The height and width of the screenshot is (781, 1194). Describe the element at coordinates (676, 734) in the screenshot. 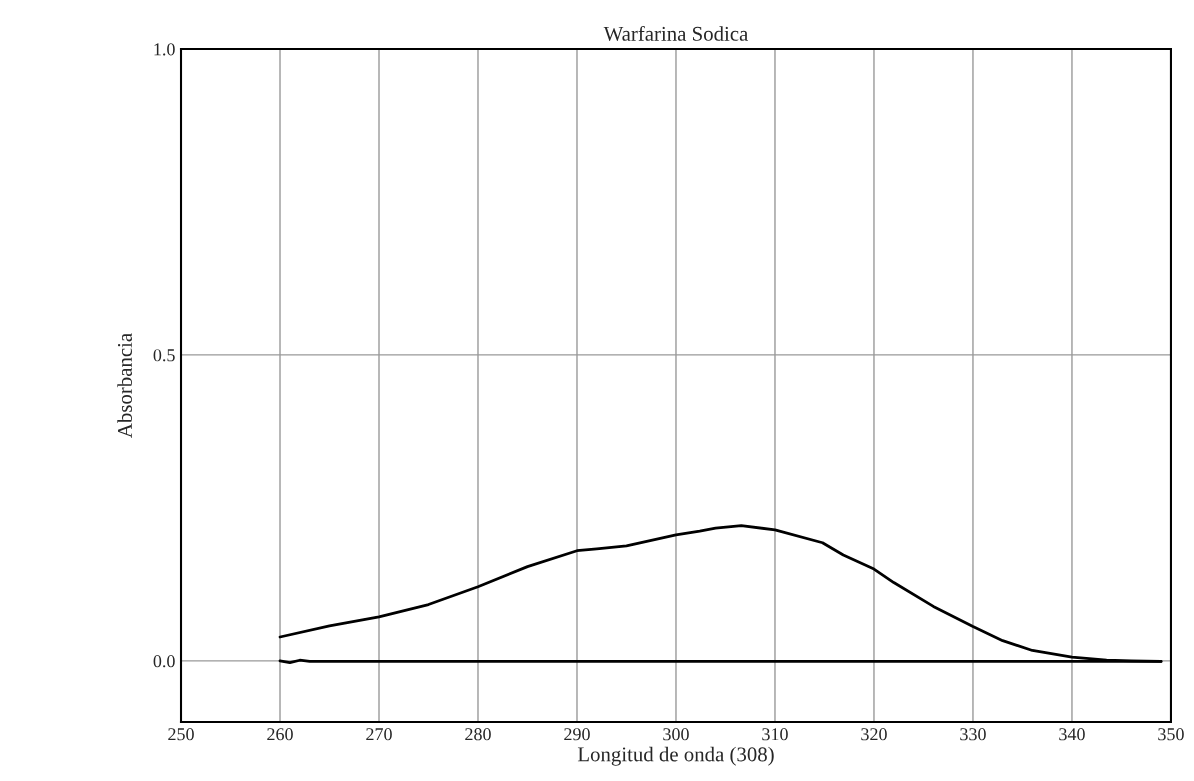

I see `x-tick-label: 300` at that location.